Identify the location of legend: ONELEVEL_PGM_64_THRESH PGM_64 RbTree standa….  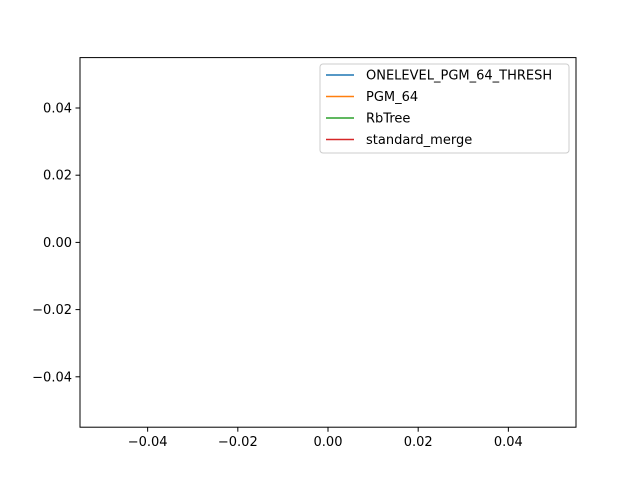
(444, 108).